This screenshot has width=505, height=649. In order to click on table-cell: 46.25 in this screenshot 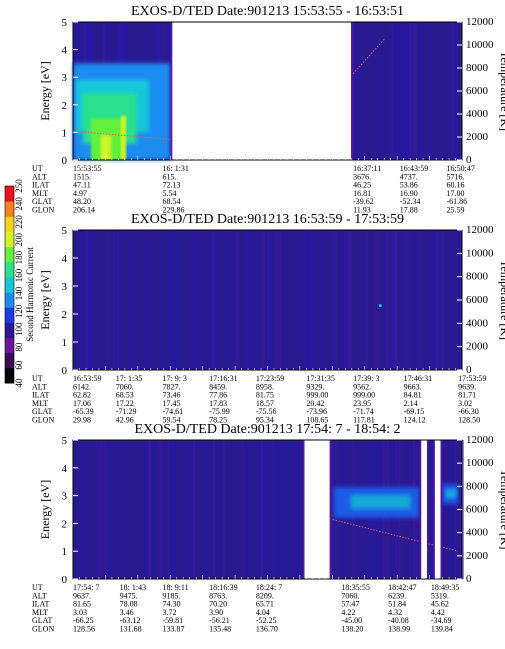, I will do `click(362, 185)`.